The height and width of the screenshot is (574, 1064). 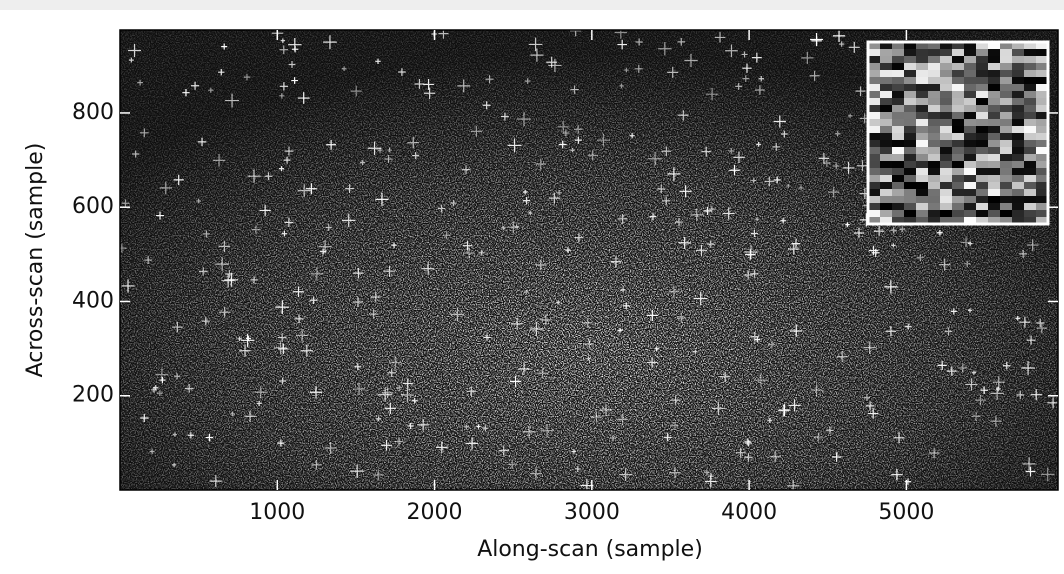 I want to click on x-tick-label: 5000, so click(x=906, y=512).